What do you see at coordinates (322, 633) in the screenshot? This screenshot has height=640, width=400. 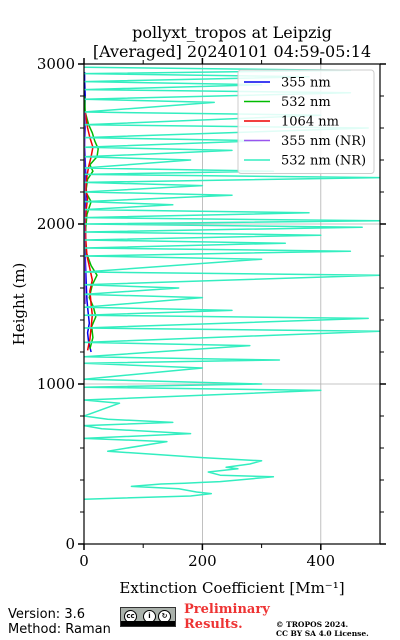 I see `copyright-line-2: CC BY SA 4.0 License.` at bounding box center [322, 633].